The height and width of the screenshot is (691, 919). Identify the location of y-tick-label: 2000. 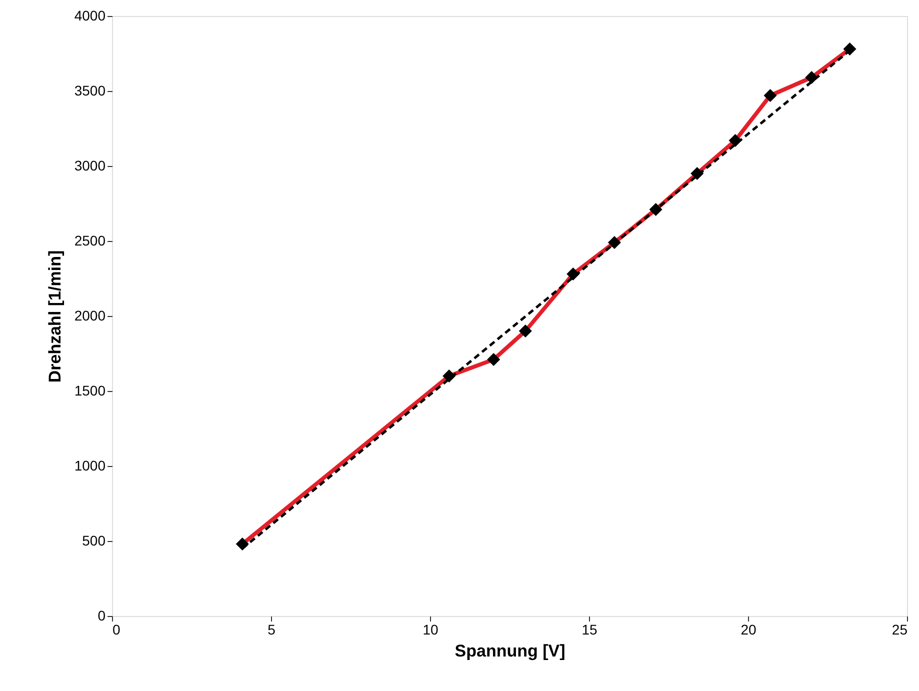
(90, 316).